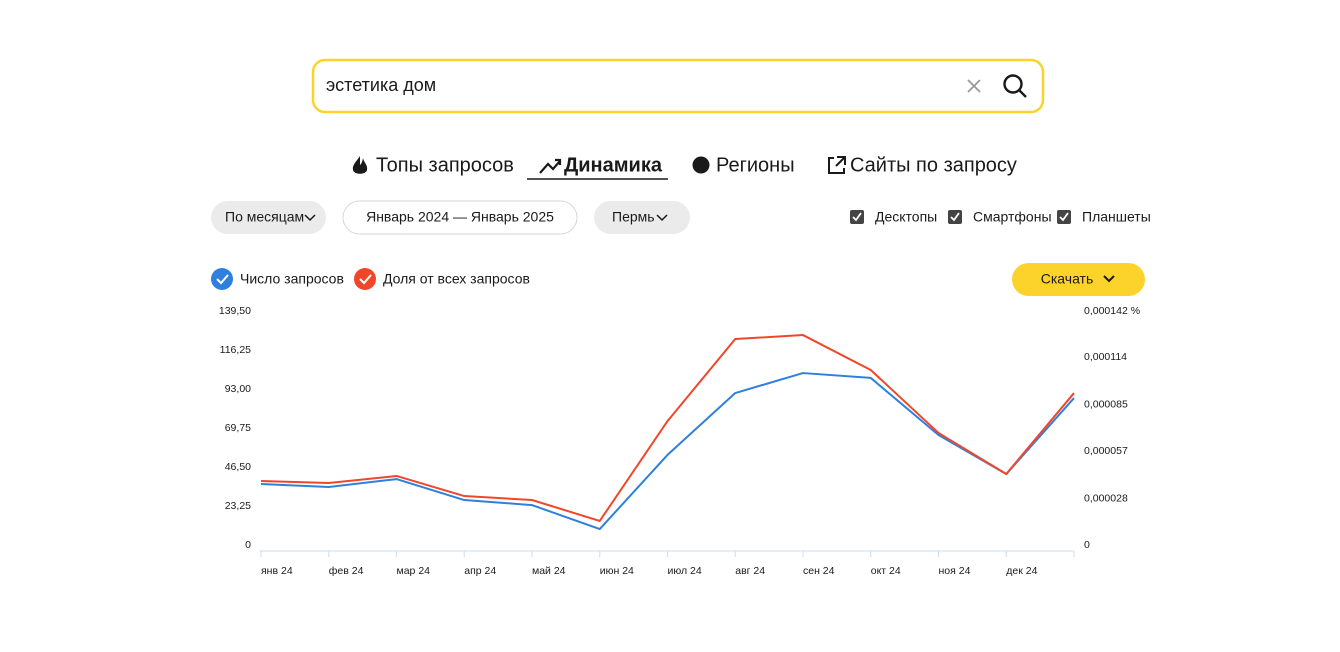  What do you see at coordinates (550, 166) in the screenshot?
I see `trend-icon` at bounding box center [550, 166].